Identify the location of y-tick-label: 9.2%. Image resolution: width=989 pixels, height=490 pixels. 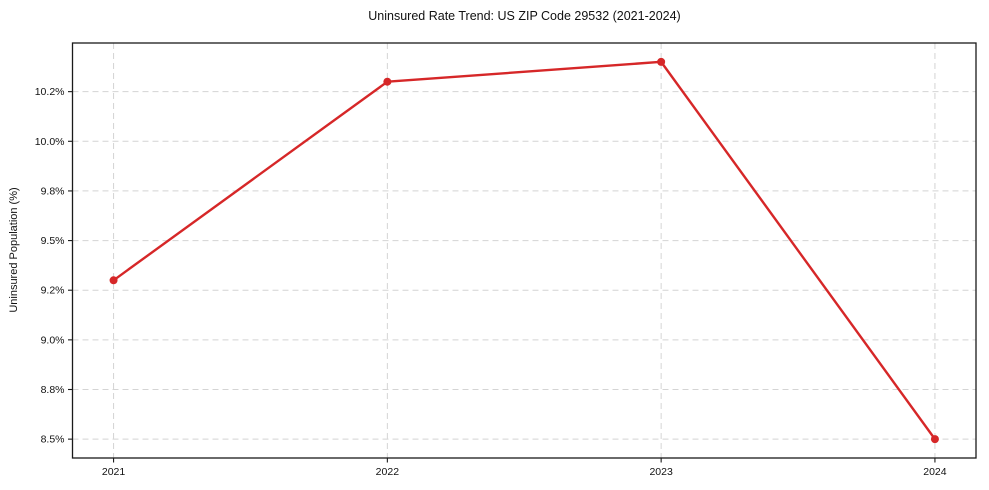
(53, 291).